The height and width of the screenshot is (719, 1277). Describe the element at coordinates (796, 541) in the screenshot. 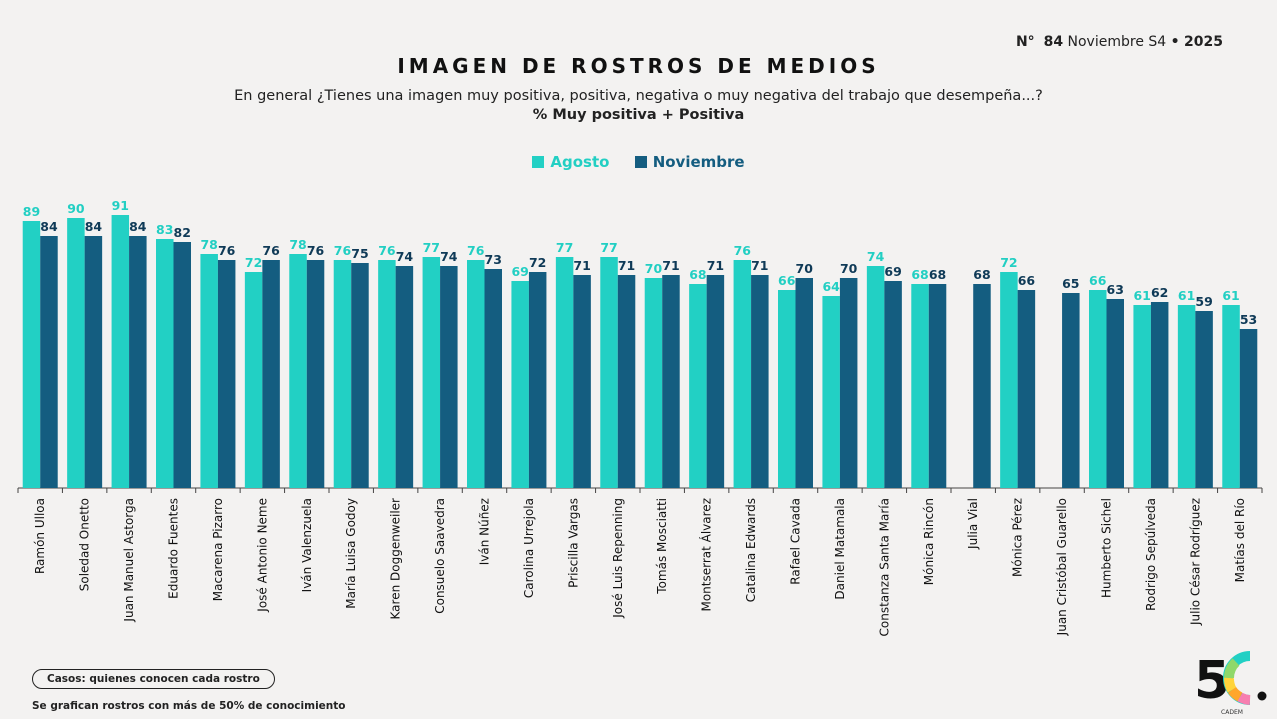

I see `category-label: Rafael Cavada` at that location.